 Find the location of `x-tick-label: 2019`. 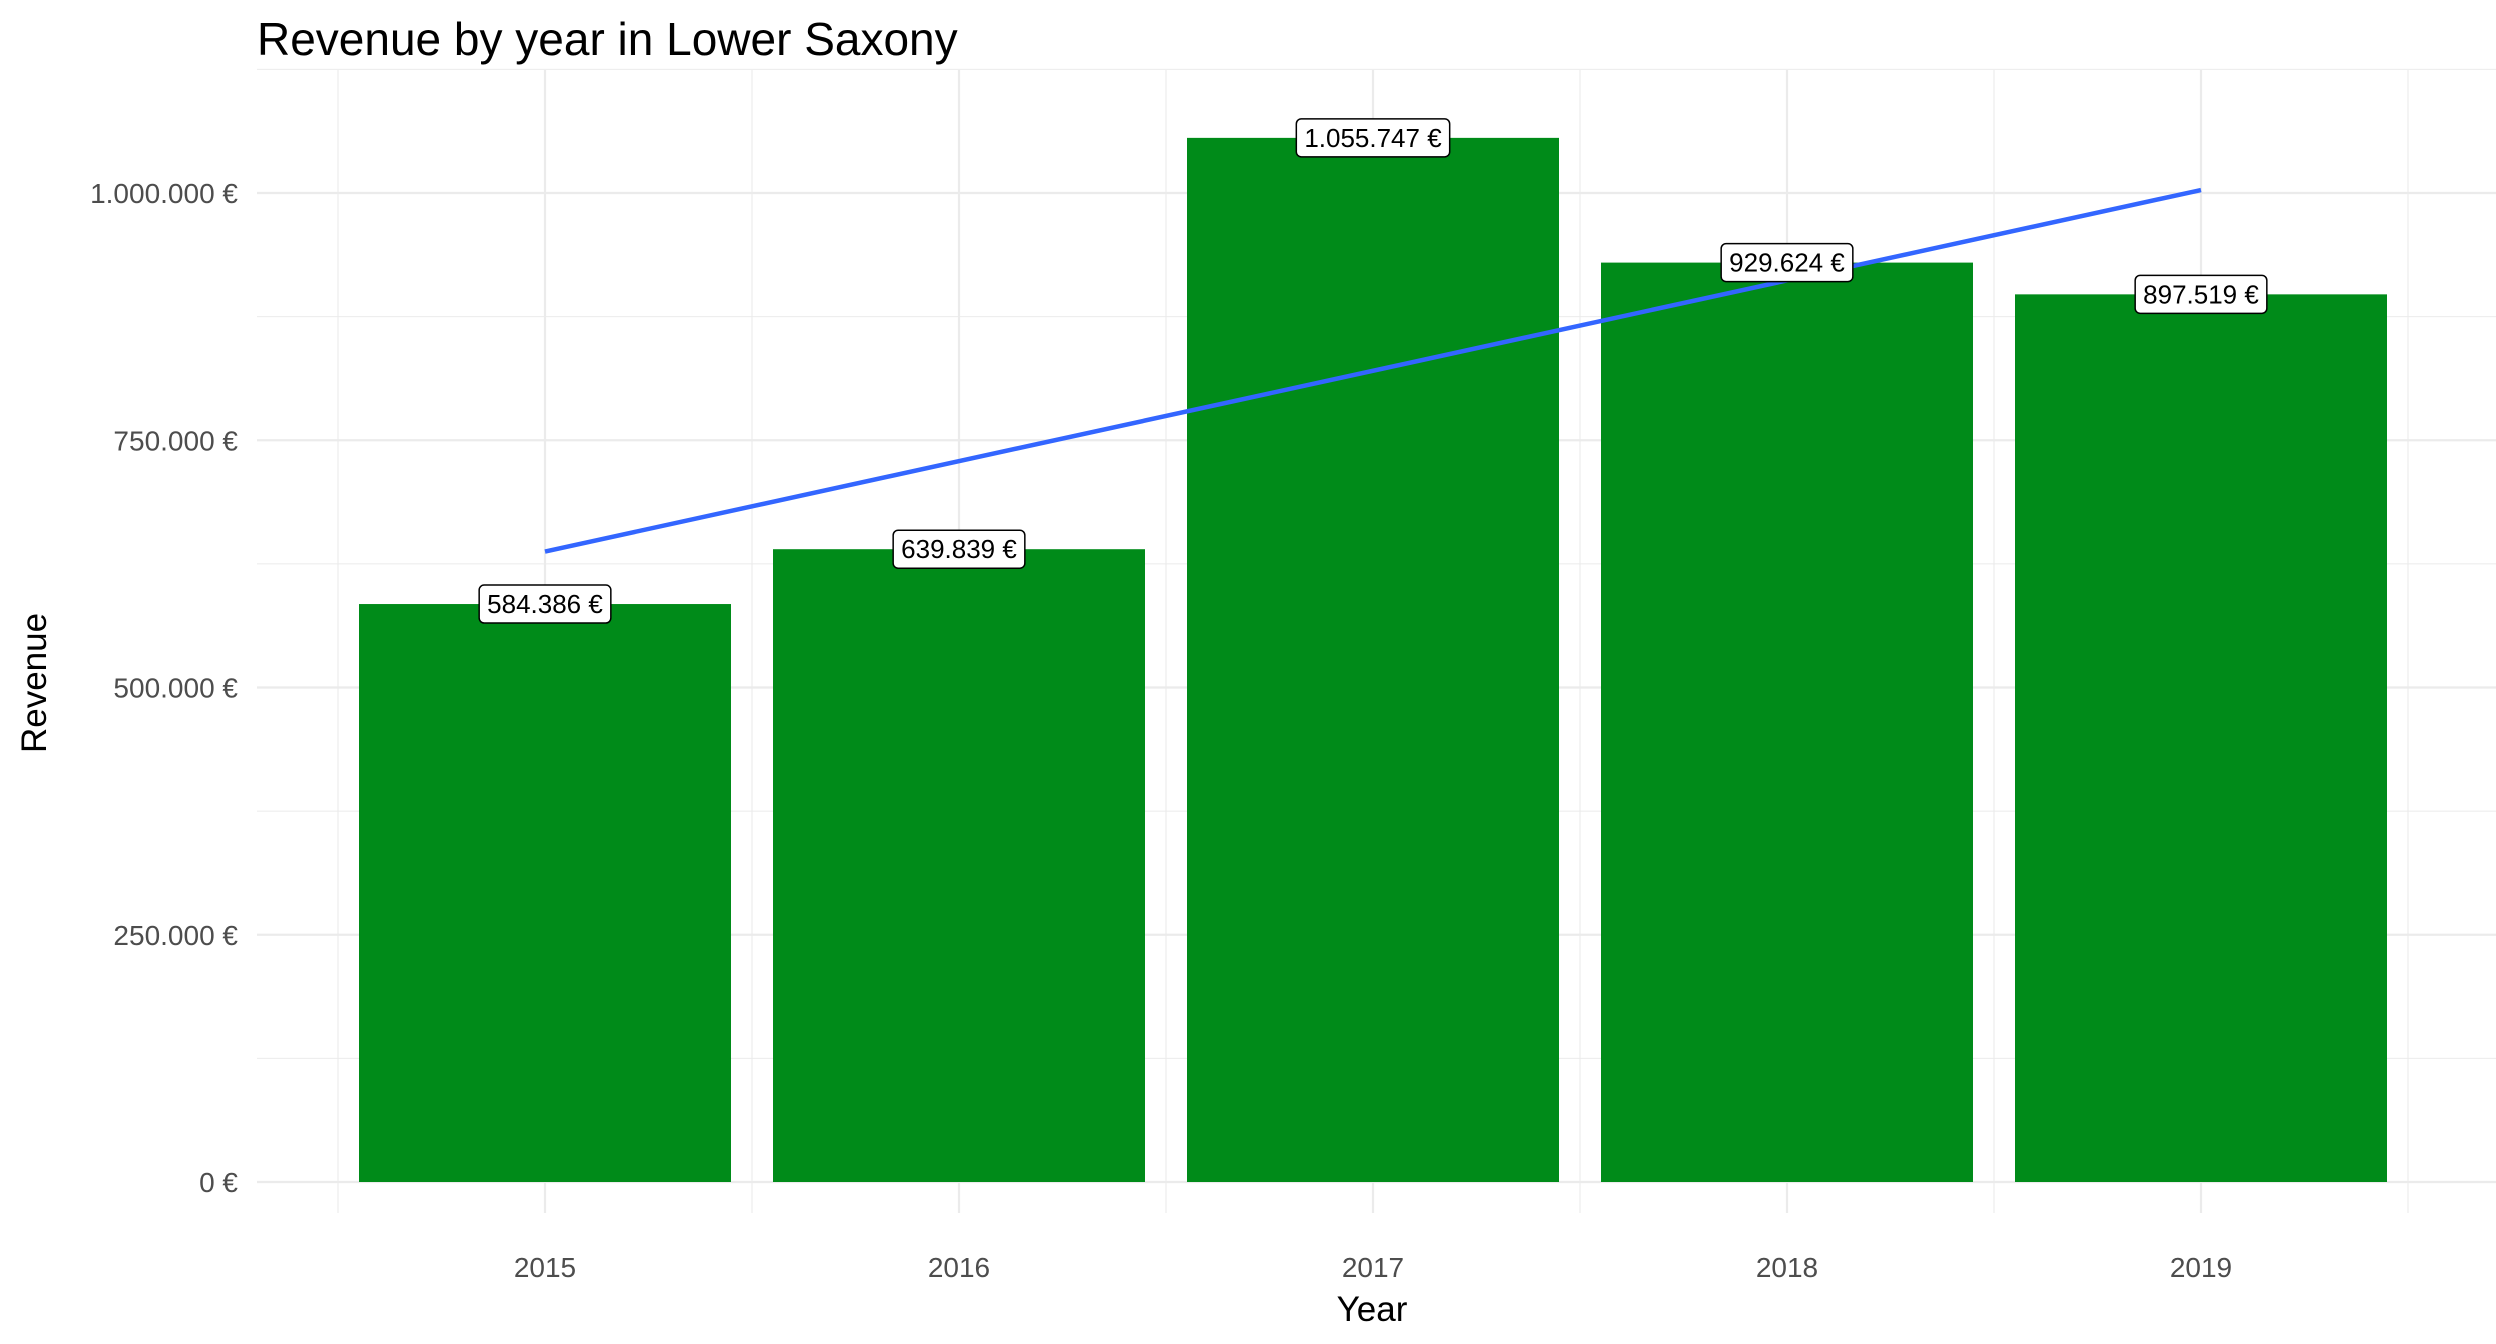

x-tick-label: 2019 is located at coordinates (2201, 1267).